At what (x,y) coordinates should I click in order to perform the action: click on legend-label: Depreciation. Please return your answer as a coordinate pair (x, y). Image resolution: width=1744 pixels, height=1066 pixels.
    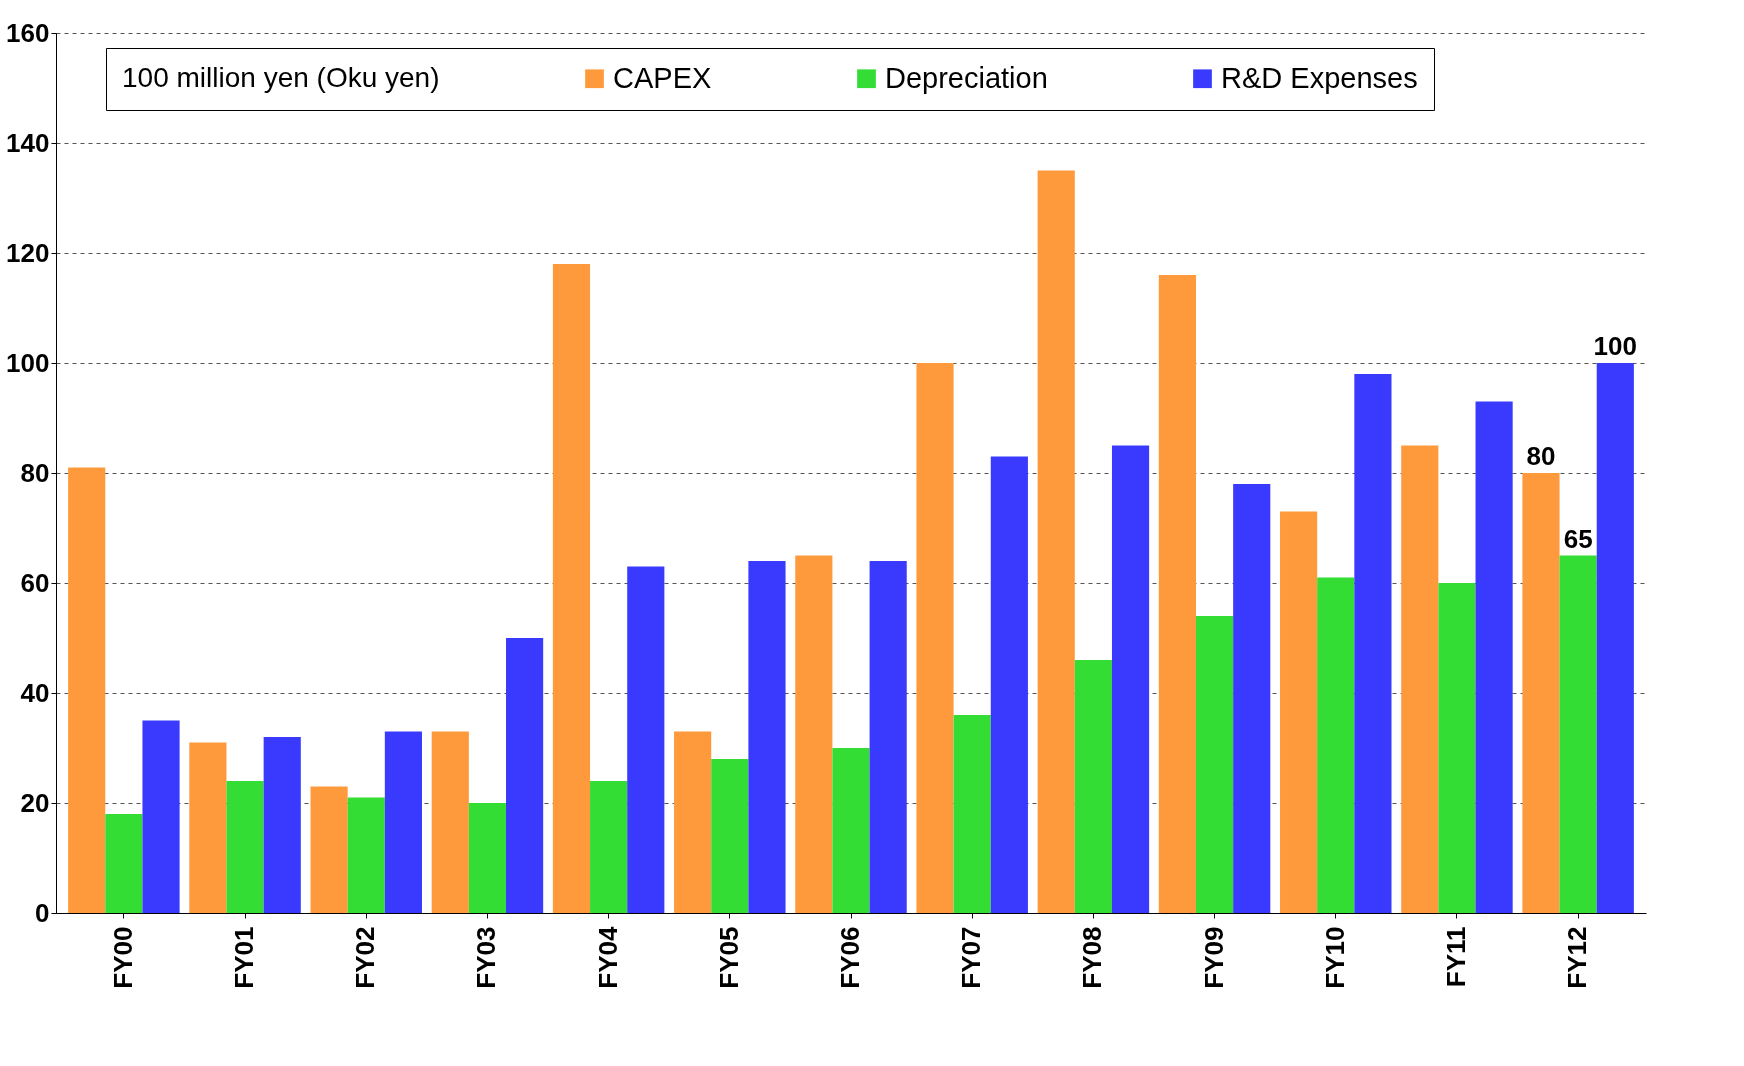
    Looking at the image, I should click on (966, 77).